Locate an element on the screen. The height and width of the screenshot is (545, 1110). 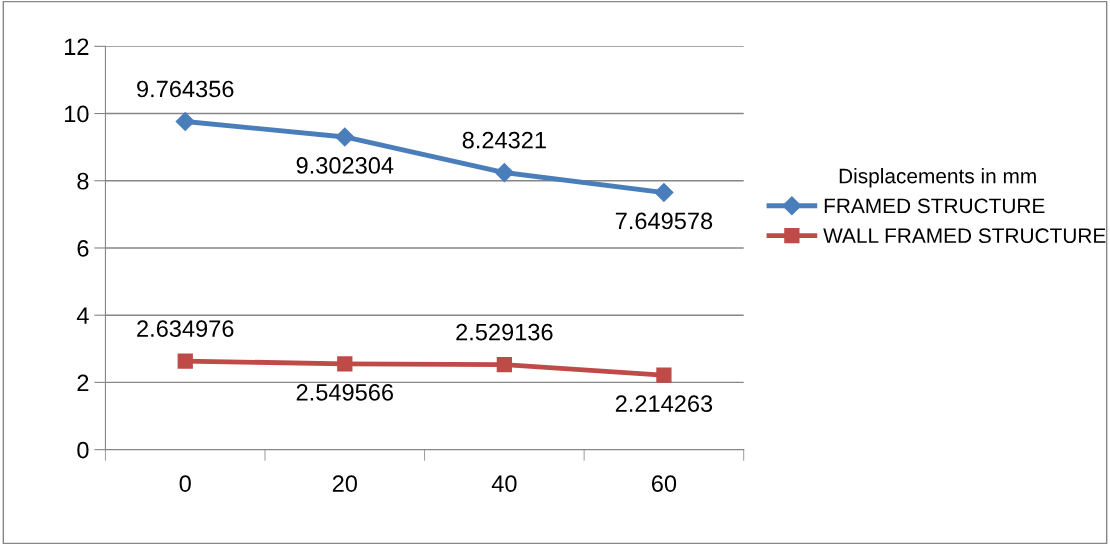
y-tick-label: 0 is located at coordinates (83, 450).